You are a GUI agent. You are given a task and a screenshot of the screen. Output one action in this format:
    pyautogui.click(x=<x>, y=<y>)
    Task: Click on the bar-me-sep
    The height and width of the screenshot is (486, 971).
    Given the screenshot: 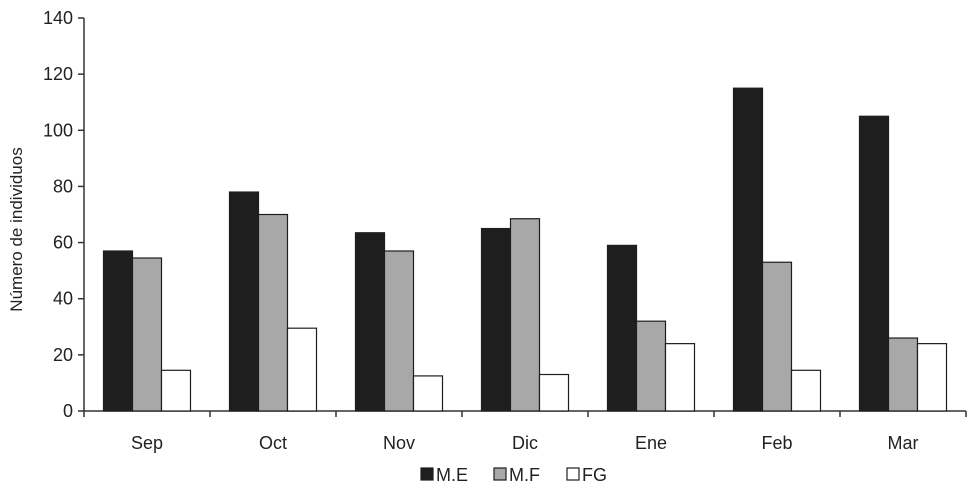 What is the action you would take?
    pyautogui.click(x=118, y=331)
    